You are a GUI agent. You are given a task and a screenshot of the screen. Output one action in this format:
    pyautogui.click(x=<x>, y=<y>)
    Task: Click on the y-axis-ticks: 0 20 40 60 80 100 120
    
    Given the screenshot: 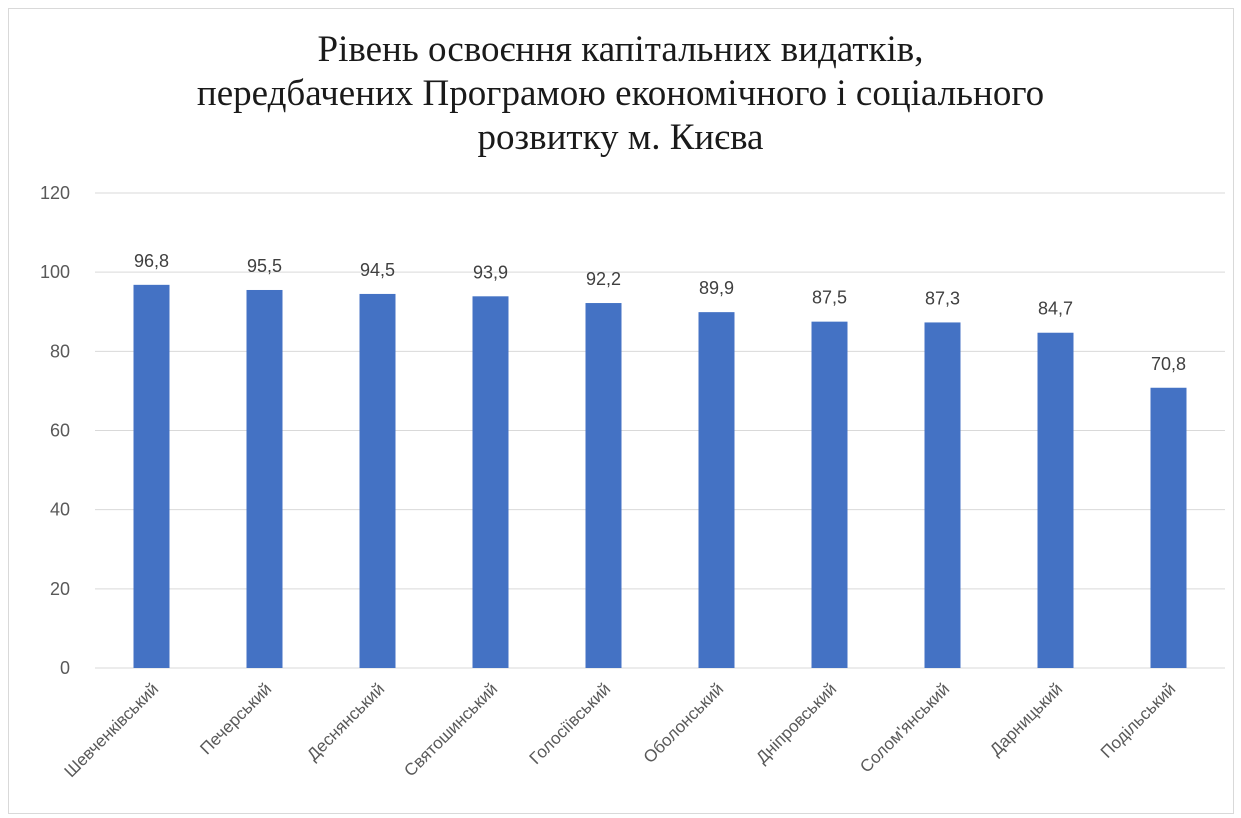 What is the action you would take?
    pyautogui.click(x=55, y=430)
    